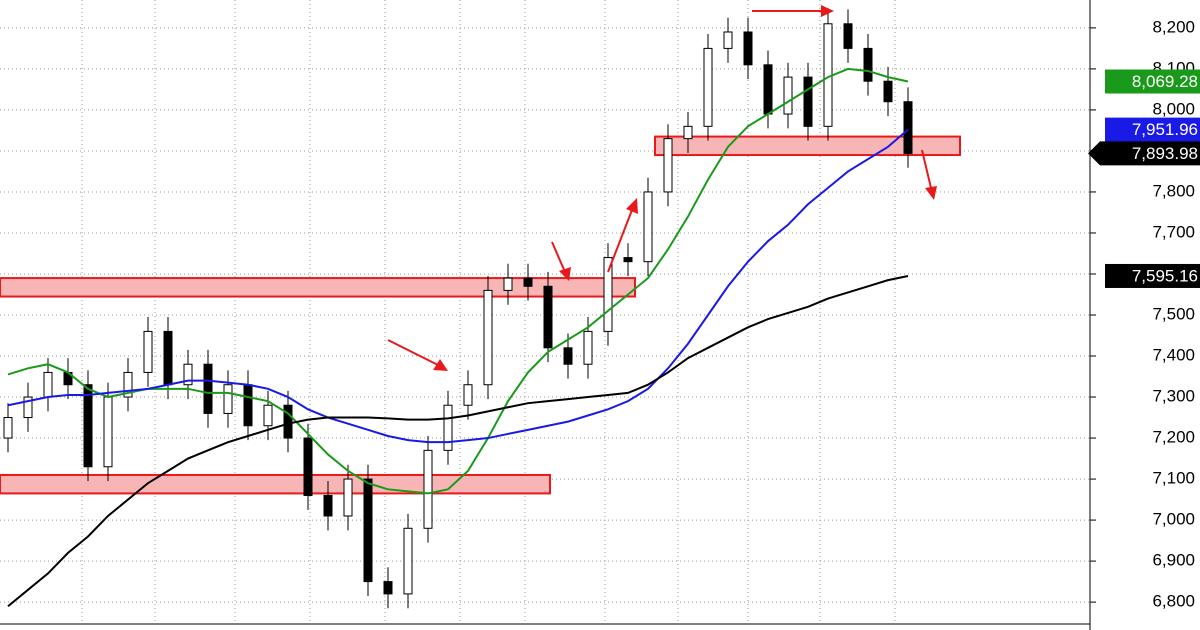  Describe the element at coordinates (1173, 190) in the screenshot. I see `y-tick-label: 7,800` at that location.